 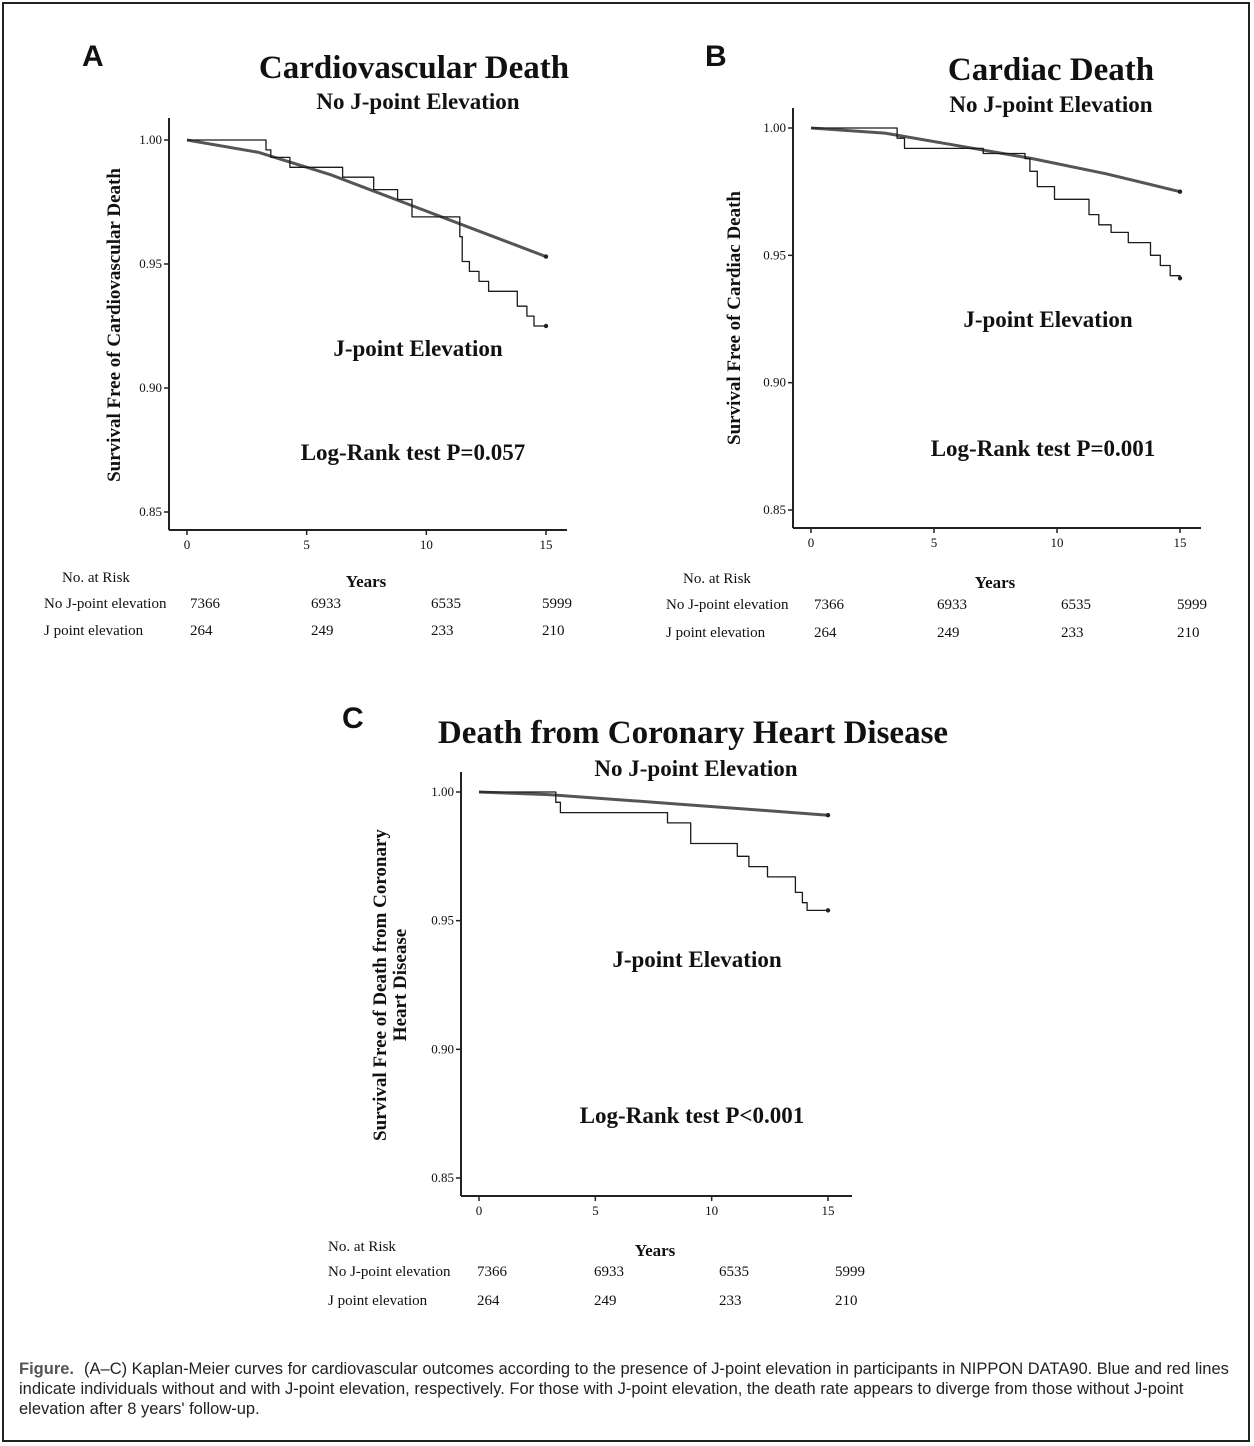 I want to click on panel-a-risk-no-j-15: 5999, so click(x=557, y=604).